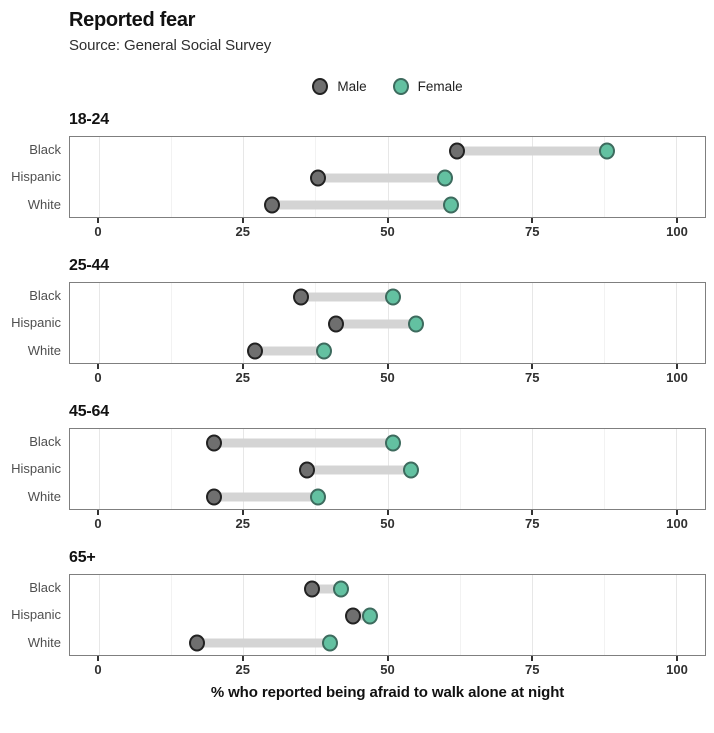 This screenshot has width=714, height=733. What do you see at coordinates (400, 86) in the screenshot?
I see `female-dot-icon` at bounding box center [400, 86].